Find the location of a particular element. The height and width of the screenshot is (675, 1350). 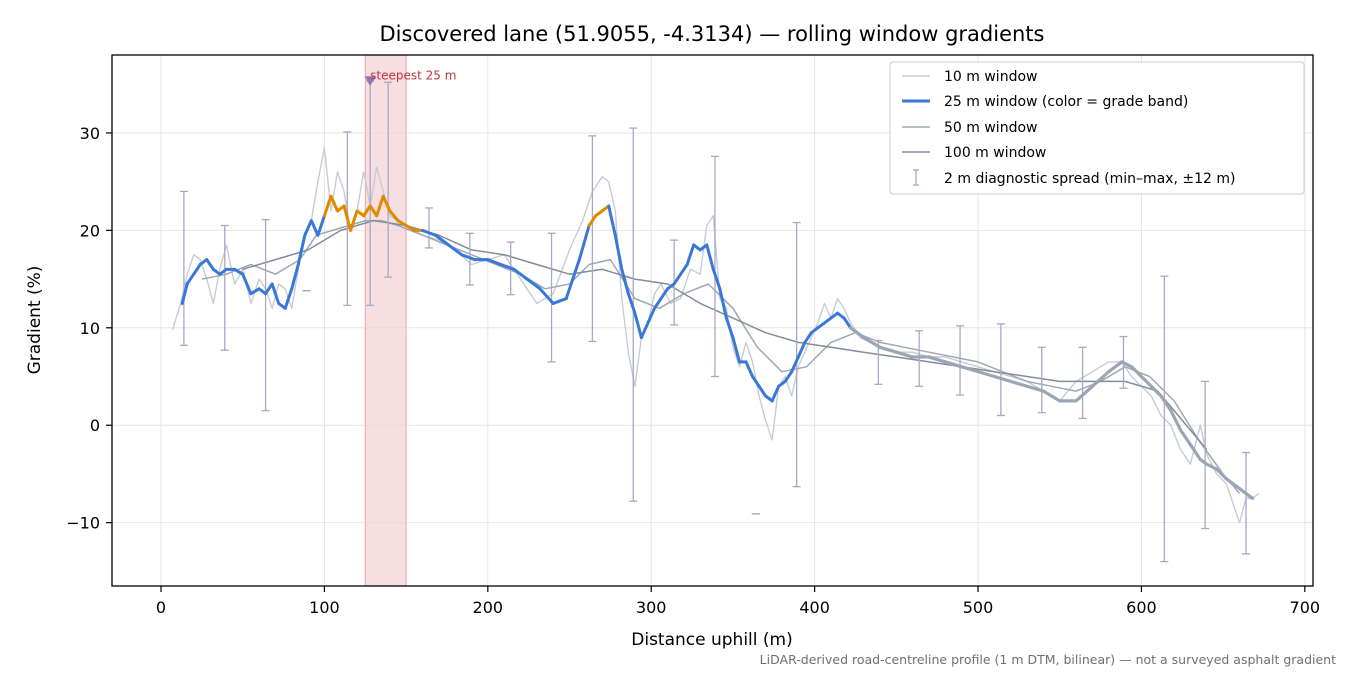

y-tick-label: 30 is located at coordinates (90, 133).